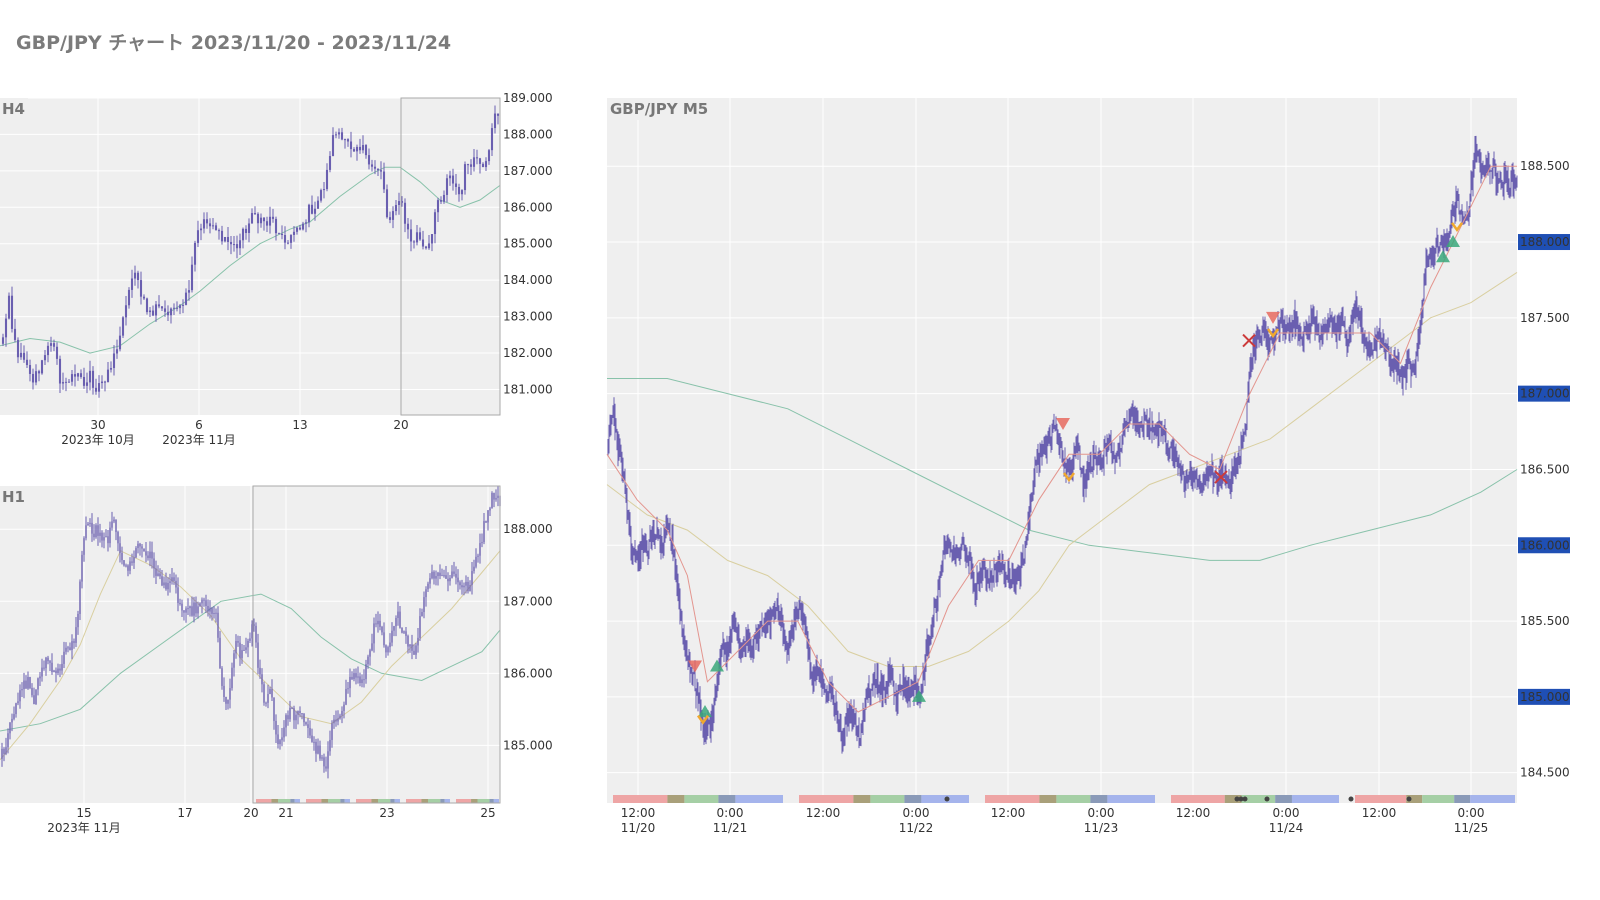  What do you see at coordinates (676, 799) in the screenshot?
I see `m5-session-segment` at bounding box center [676, 799].